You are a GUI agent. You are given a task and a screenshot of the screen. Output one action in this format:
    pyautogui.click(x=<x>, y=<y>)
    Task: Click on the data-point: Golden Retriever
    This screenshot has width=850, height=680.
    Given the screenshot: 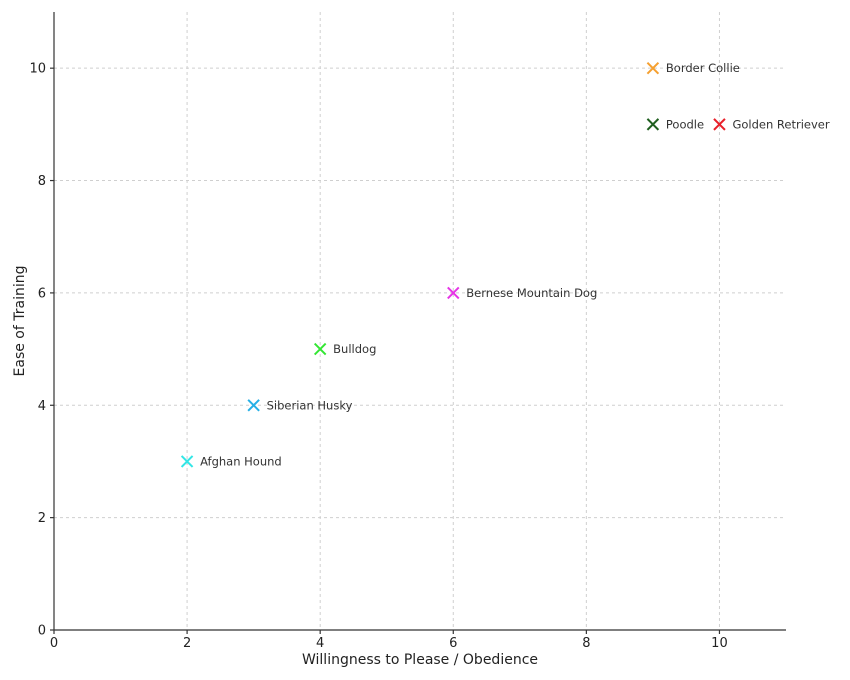 What is the action you would take?
    pyautogui.click(x=771, y=124)
    